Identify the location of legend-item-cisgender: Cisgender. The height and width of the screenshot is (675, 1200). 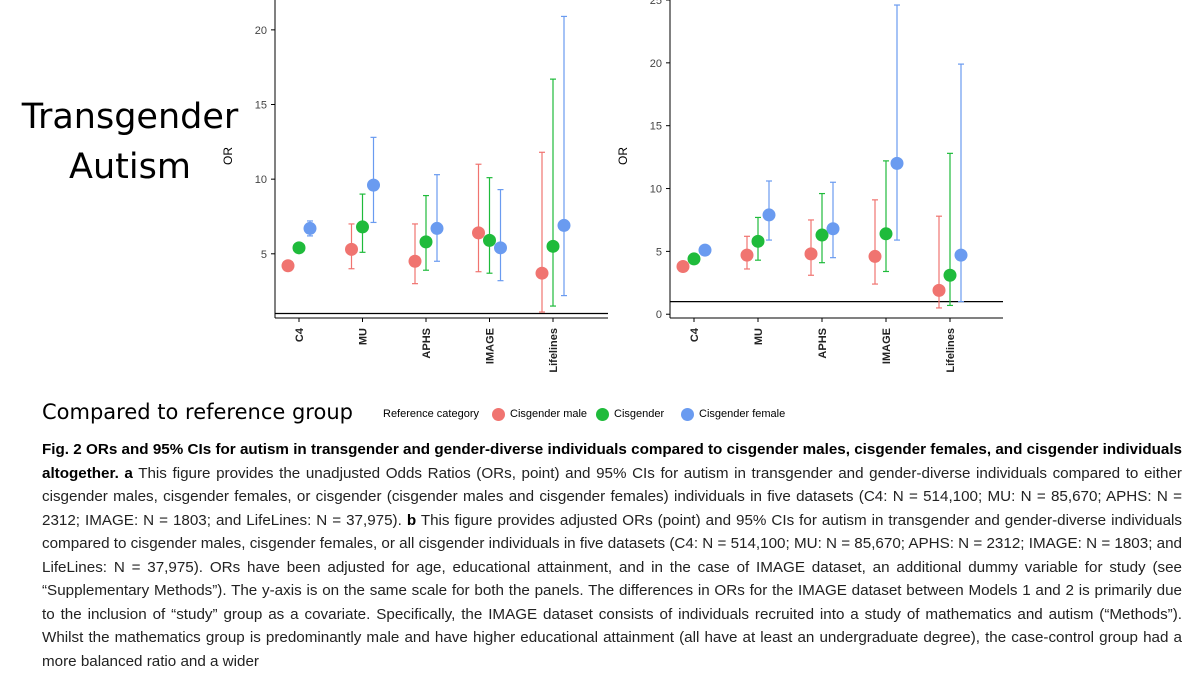
(630, 414).